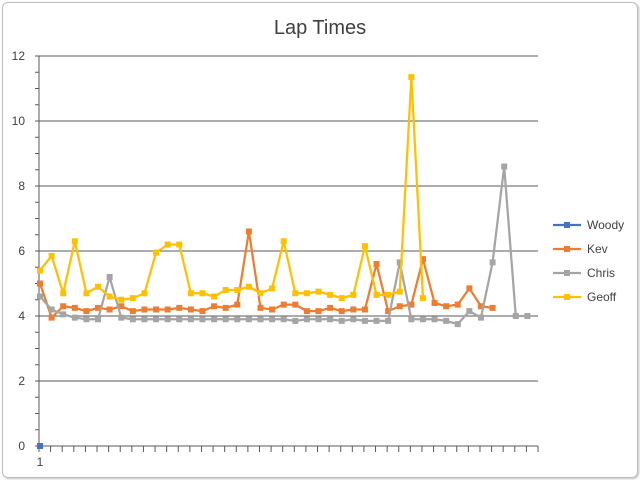 The height and width of the screenshot is (480, 640). What do you see at coordinates (40, 462) in the screenshot?
I see `x-tick-label: 1` at bounding box center [40, 462].